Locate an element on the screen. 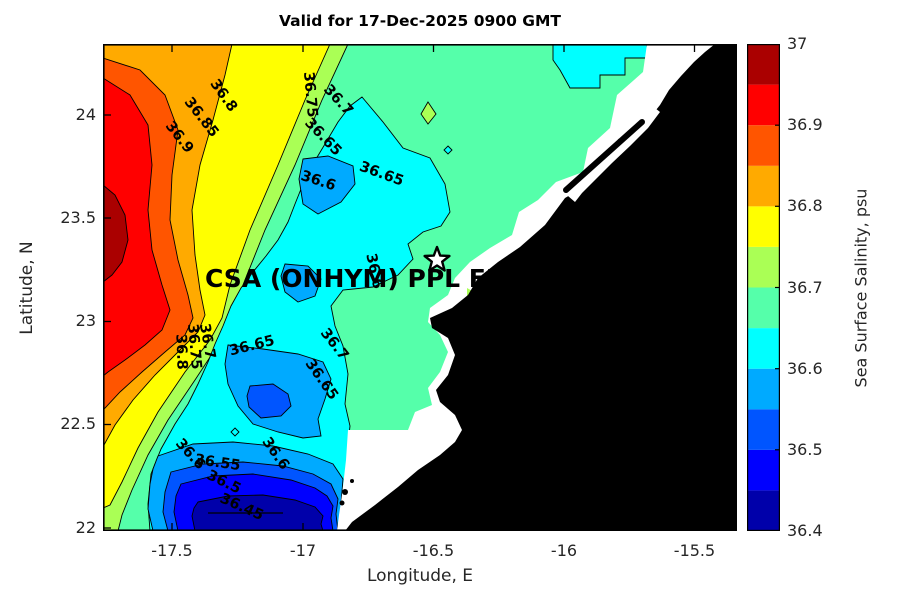 The image size is (900, 600). y-tick-label: 22 is located at coordinates (85, 527).